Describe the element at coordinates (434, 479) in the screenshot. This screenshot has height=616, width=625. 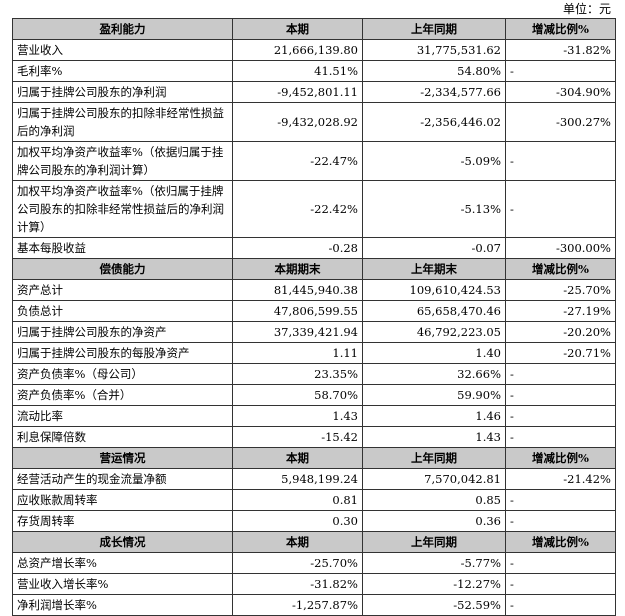
I see `previous-value: 7,570,042.81` at that location.